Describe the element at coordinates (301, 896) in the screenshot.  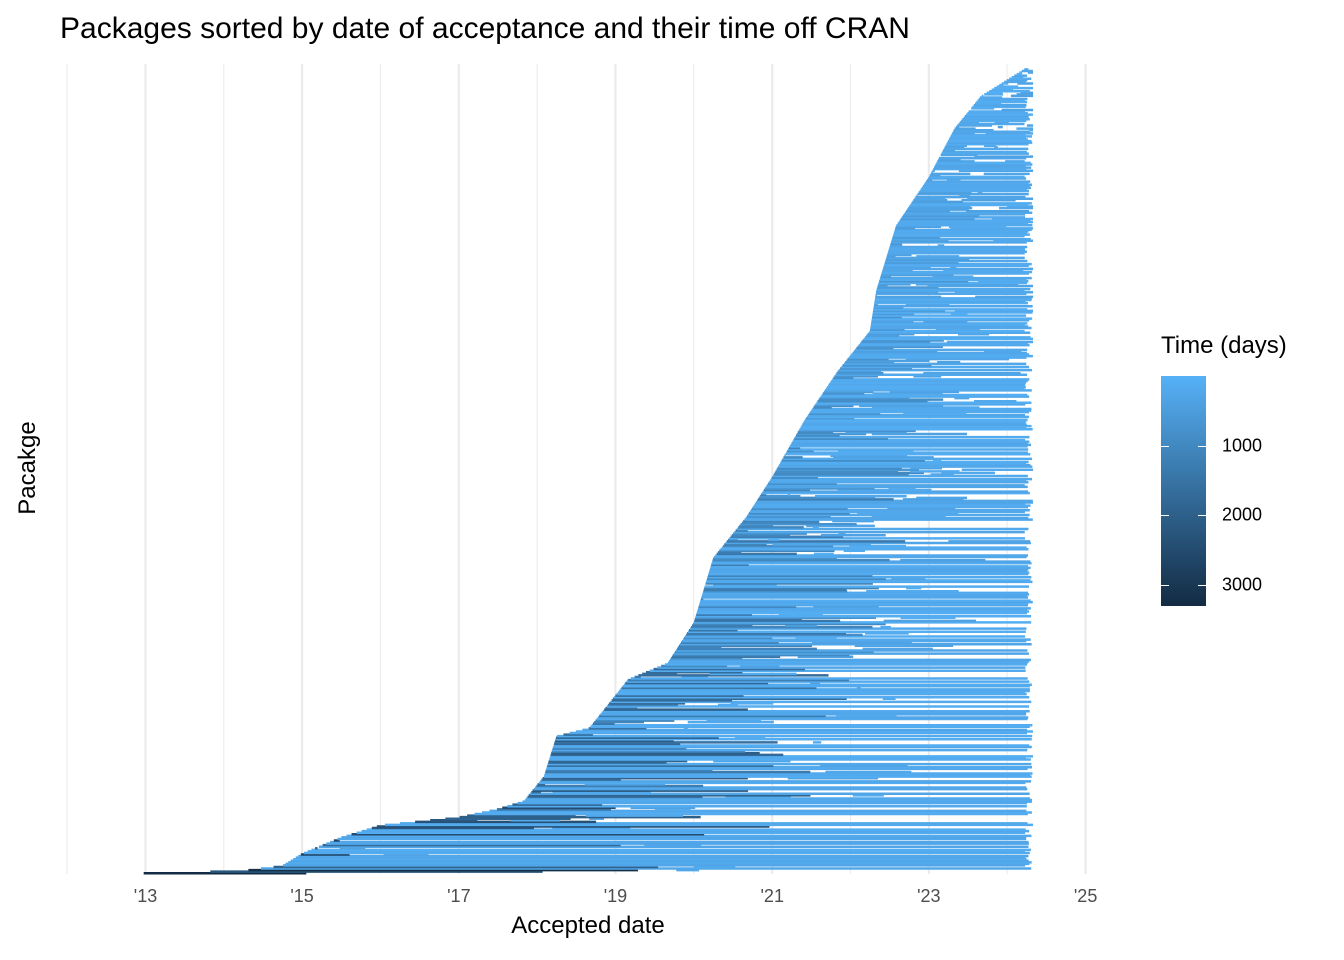
I see `x-tick-label: '15` at that location.